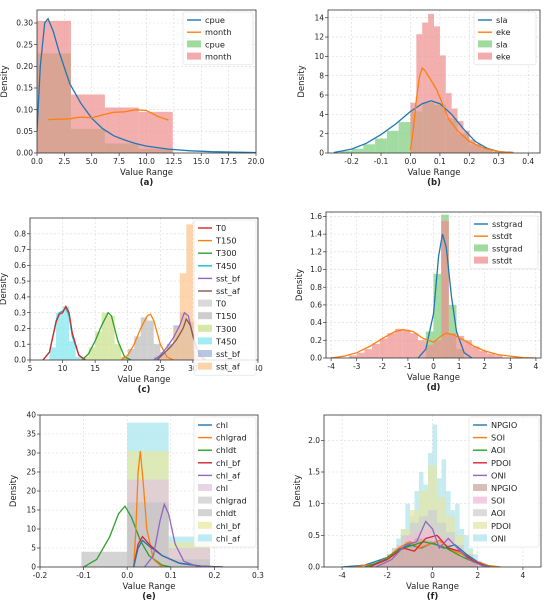  Describe the element at coordinates (498, 538) in the screenshot. I see `legend-entry-label: ONI` at that location.